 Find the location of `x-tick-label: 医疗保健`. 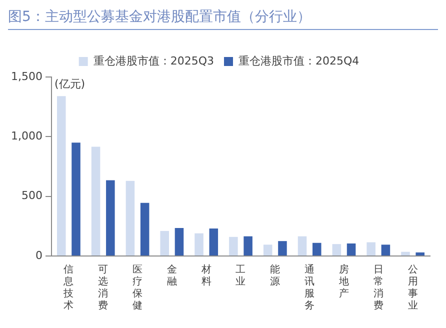

x-tick-label: 医疗保健 is located at coordinates (137, 288).